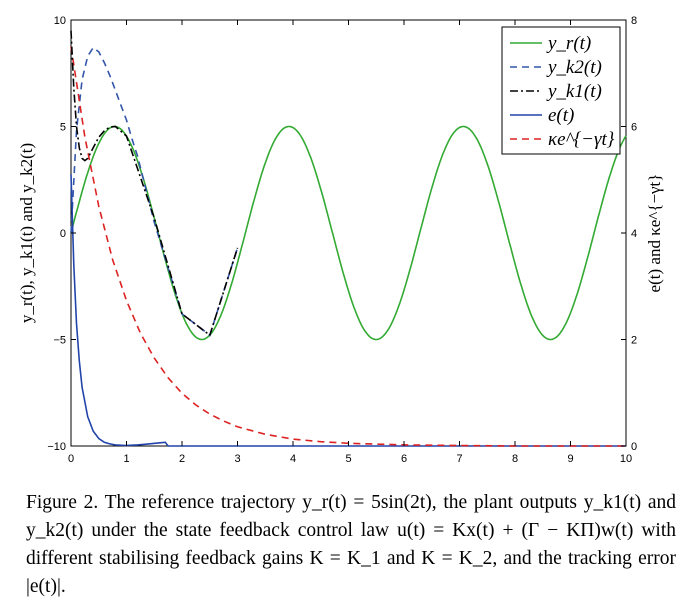 The height and width of the screenshot is (615, 688). Describe the element at coordinates (237, 459) in the screenshot. I see `x-tick-label: 3` at that location.